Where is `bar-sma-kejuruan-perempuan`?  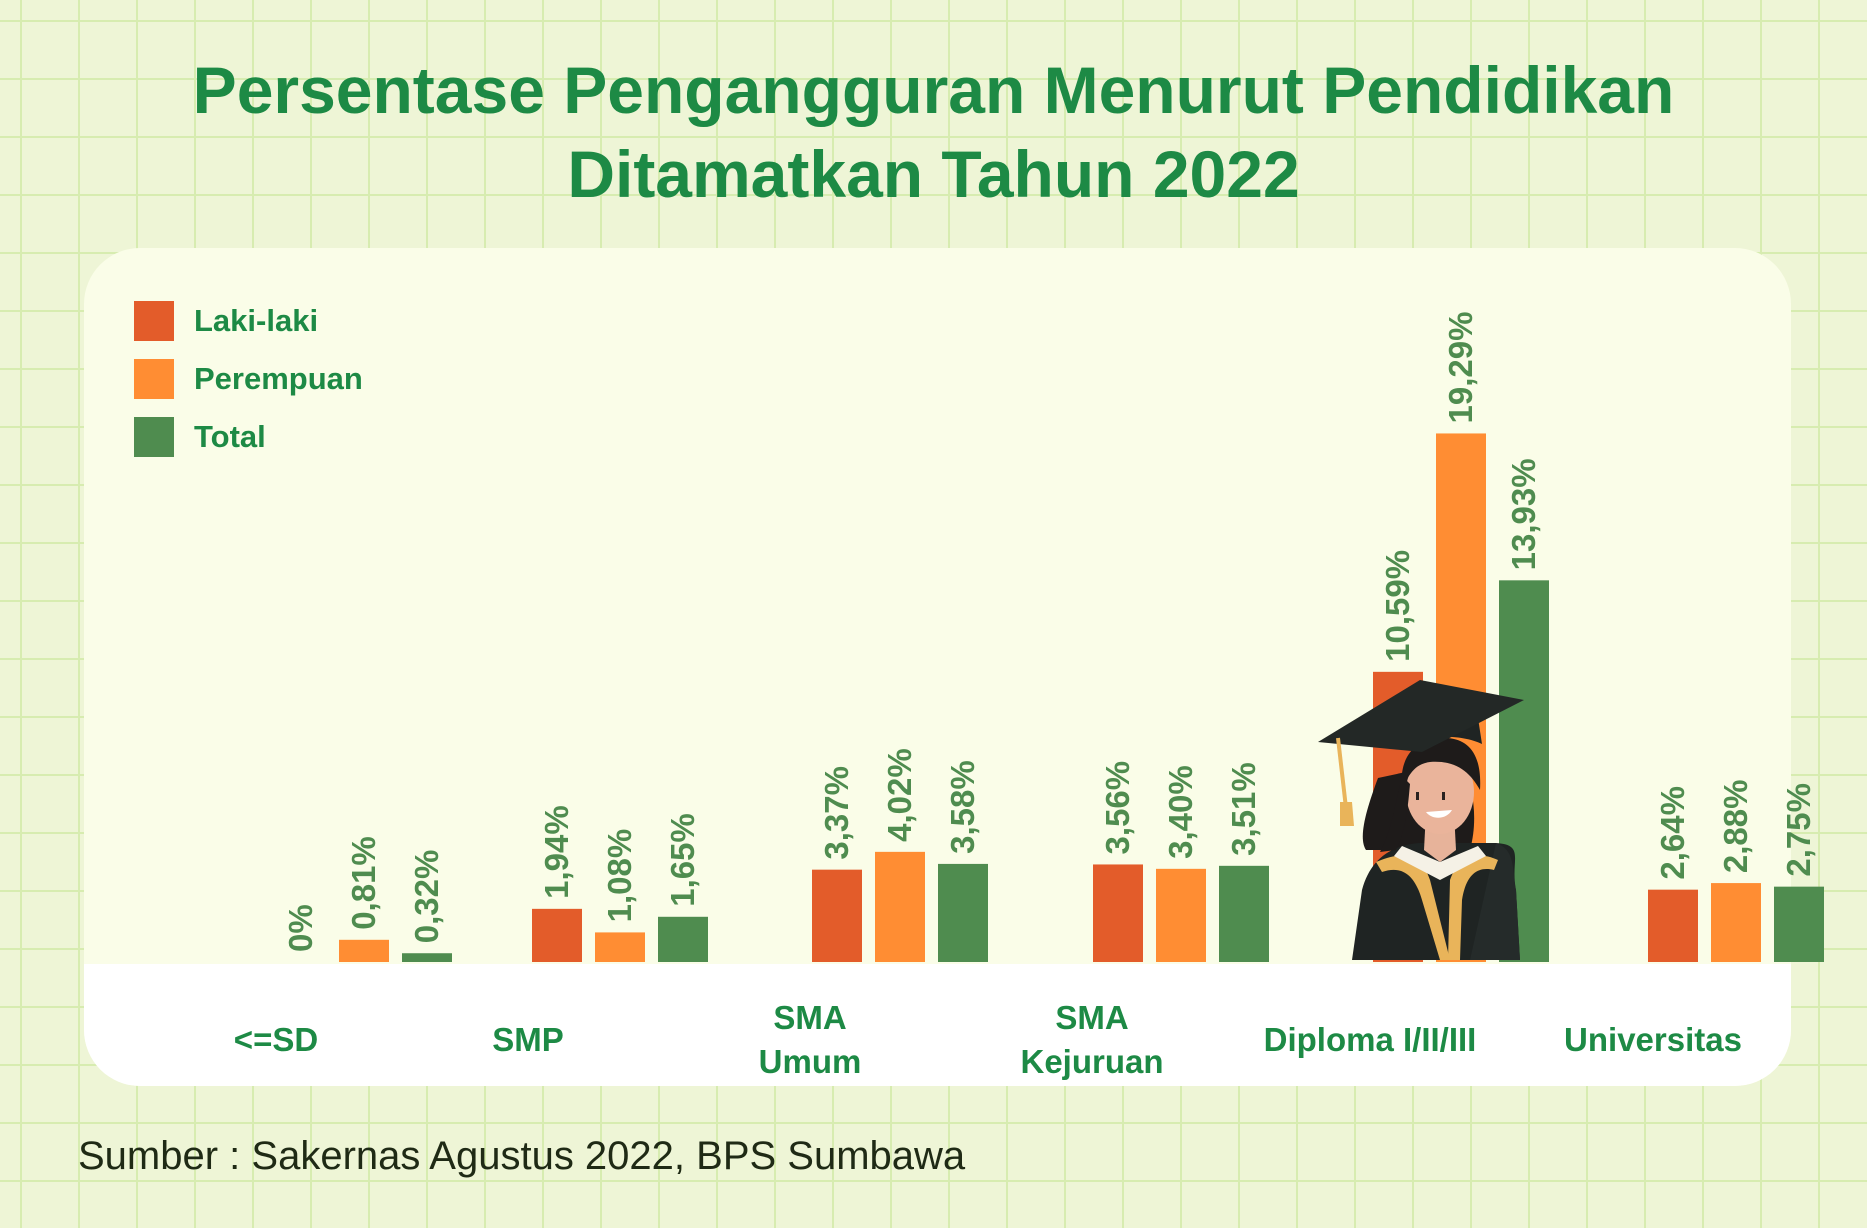
bar-sma-kejuruan-perempuan is located at coordinates (1181, 915).